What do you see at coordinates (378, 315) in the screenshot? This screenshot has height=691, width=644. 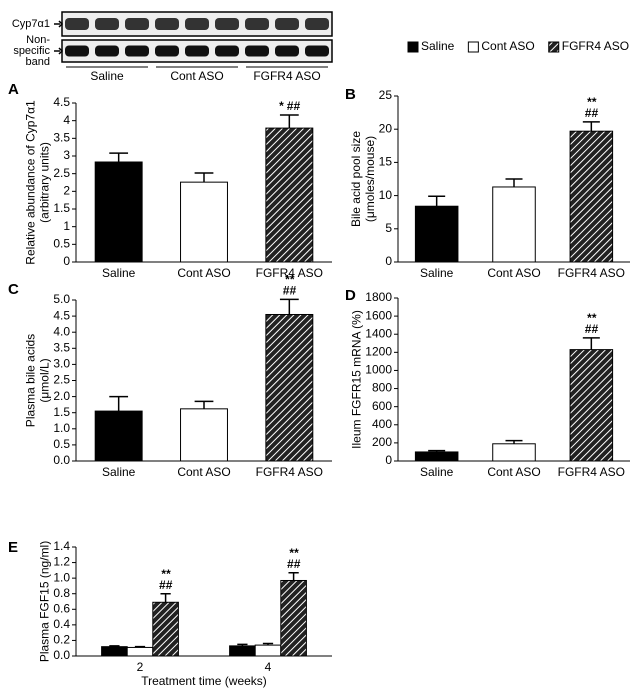 I see `y-tick-label: 1600` at bounding box center [378, 315].